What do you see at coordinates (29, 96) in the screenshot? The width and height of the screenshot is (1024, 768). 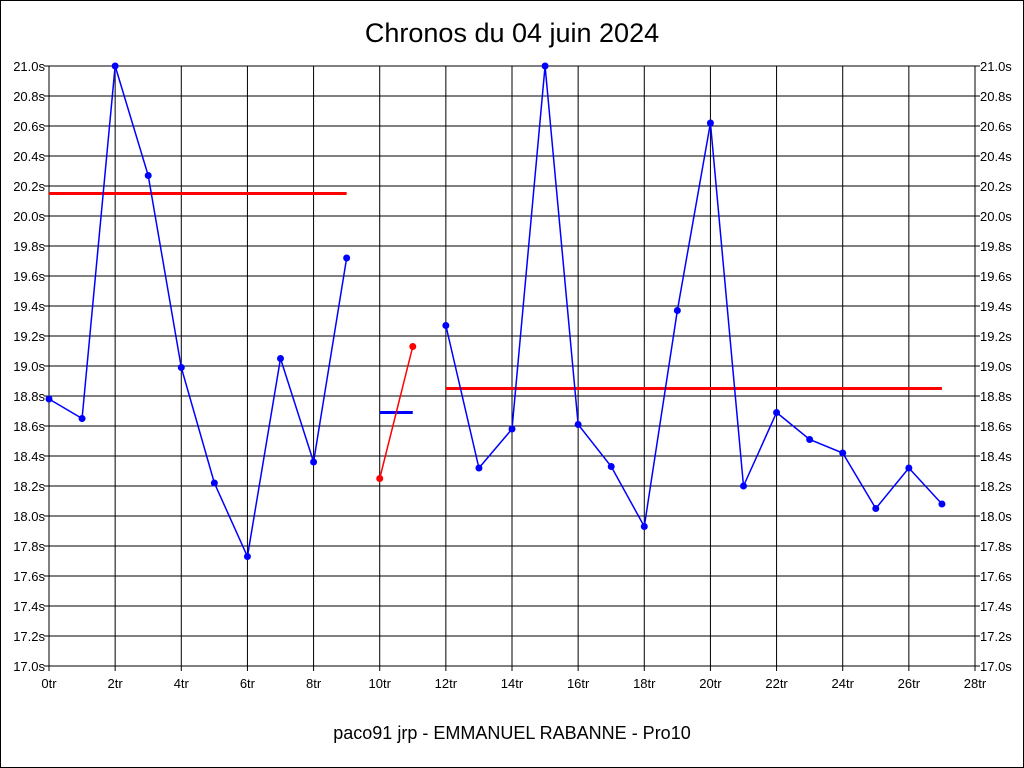 I see `y-tick-label-left: 20.8s` at bounding box center [29, 96].